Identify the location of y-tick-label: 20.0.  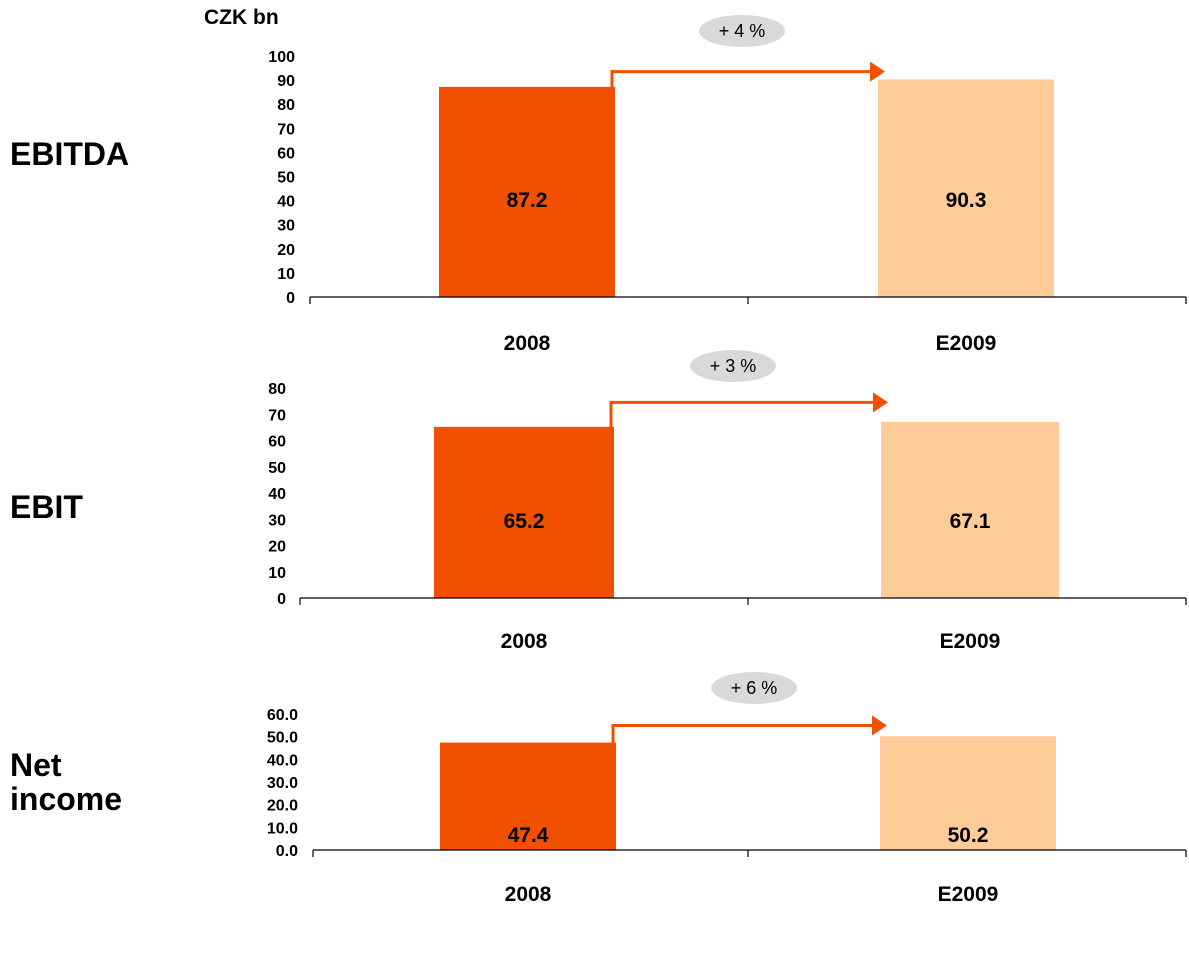
(282, 806).